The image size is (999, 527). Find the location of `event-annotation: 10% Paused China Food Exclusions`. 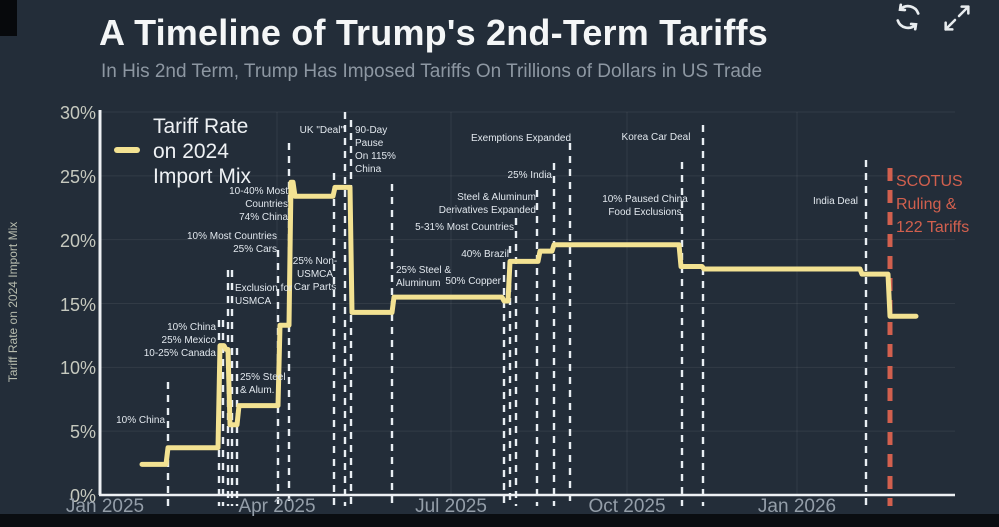

event-annotation: 10% Paused China Food Exclusions is located at coordinates (645, 206).